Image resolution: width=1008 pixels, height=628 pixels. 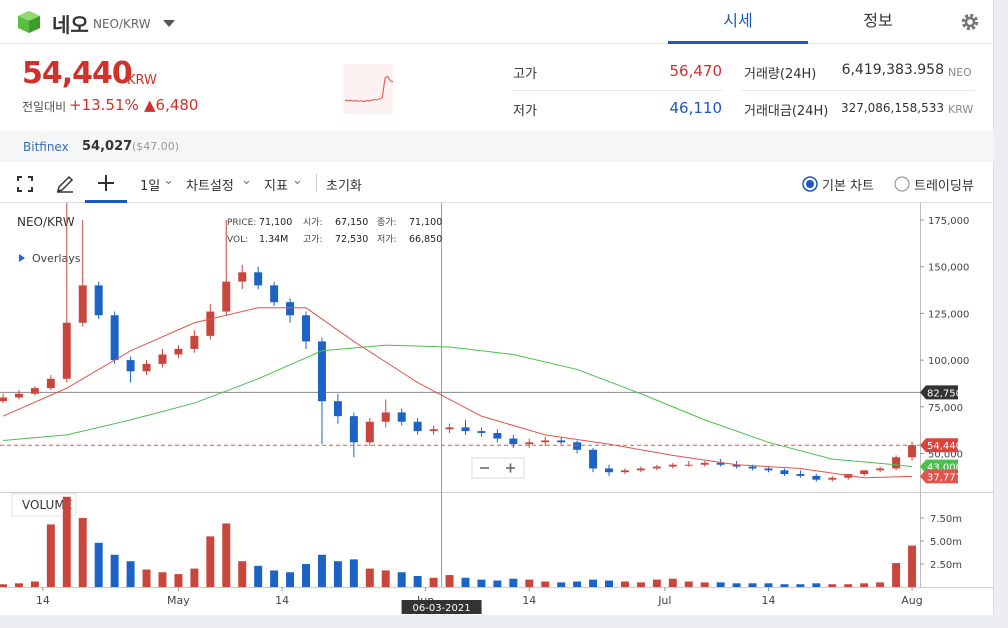 What do you see at coordinates (169, 23) in the screenshot?
I see `dropdown` at bounding box center [169, 23].